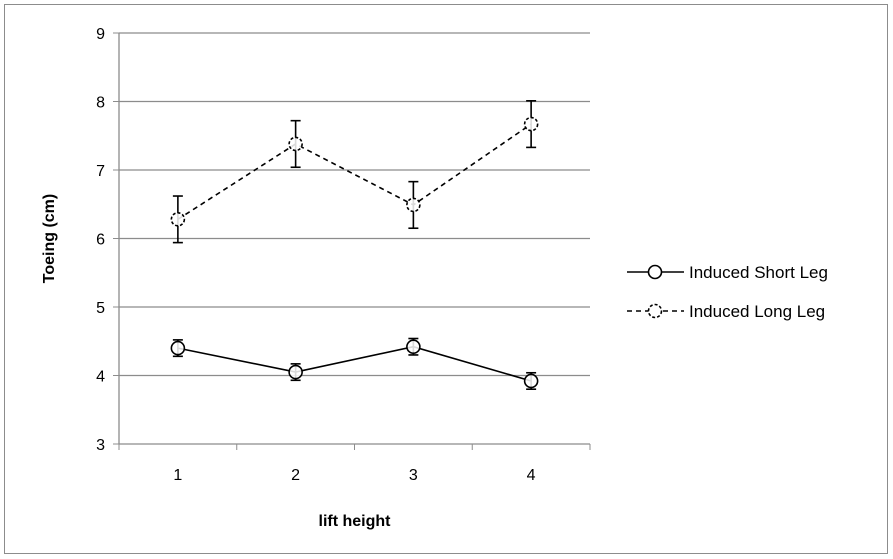  I want to click on x-tick-label: 2, so click(295, 475).